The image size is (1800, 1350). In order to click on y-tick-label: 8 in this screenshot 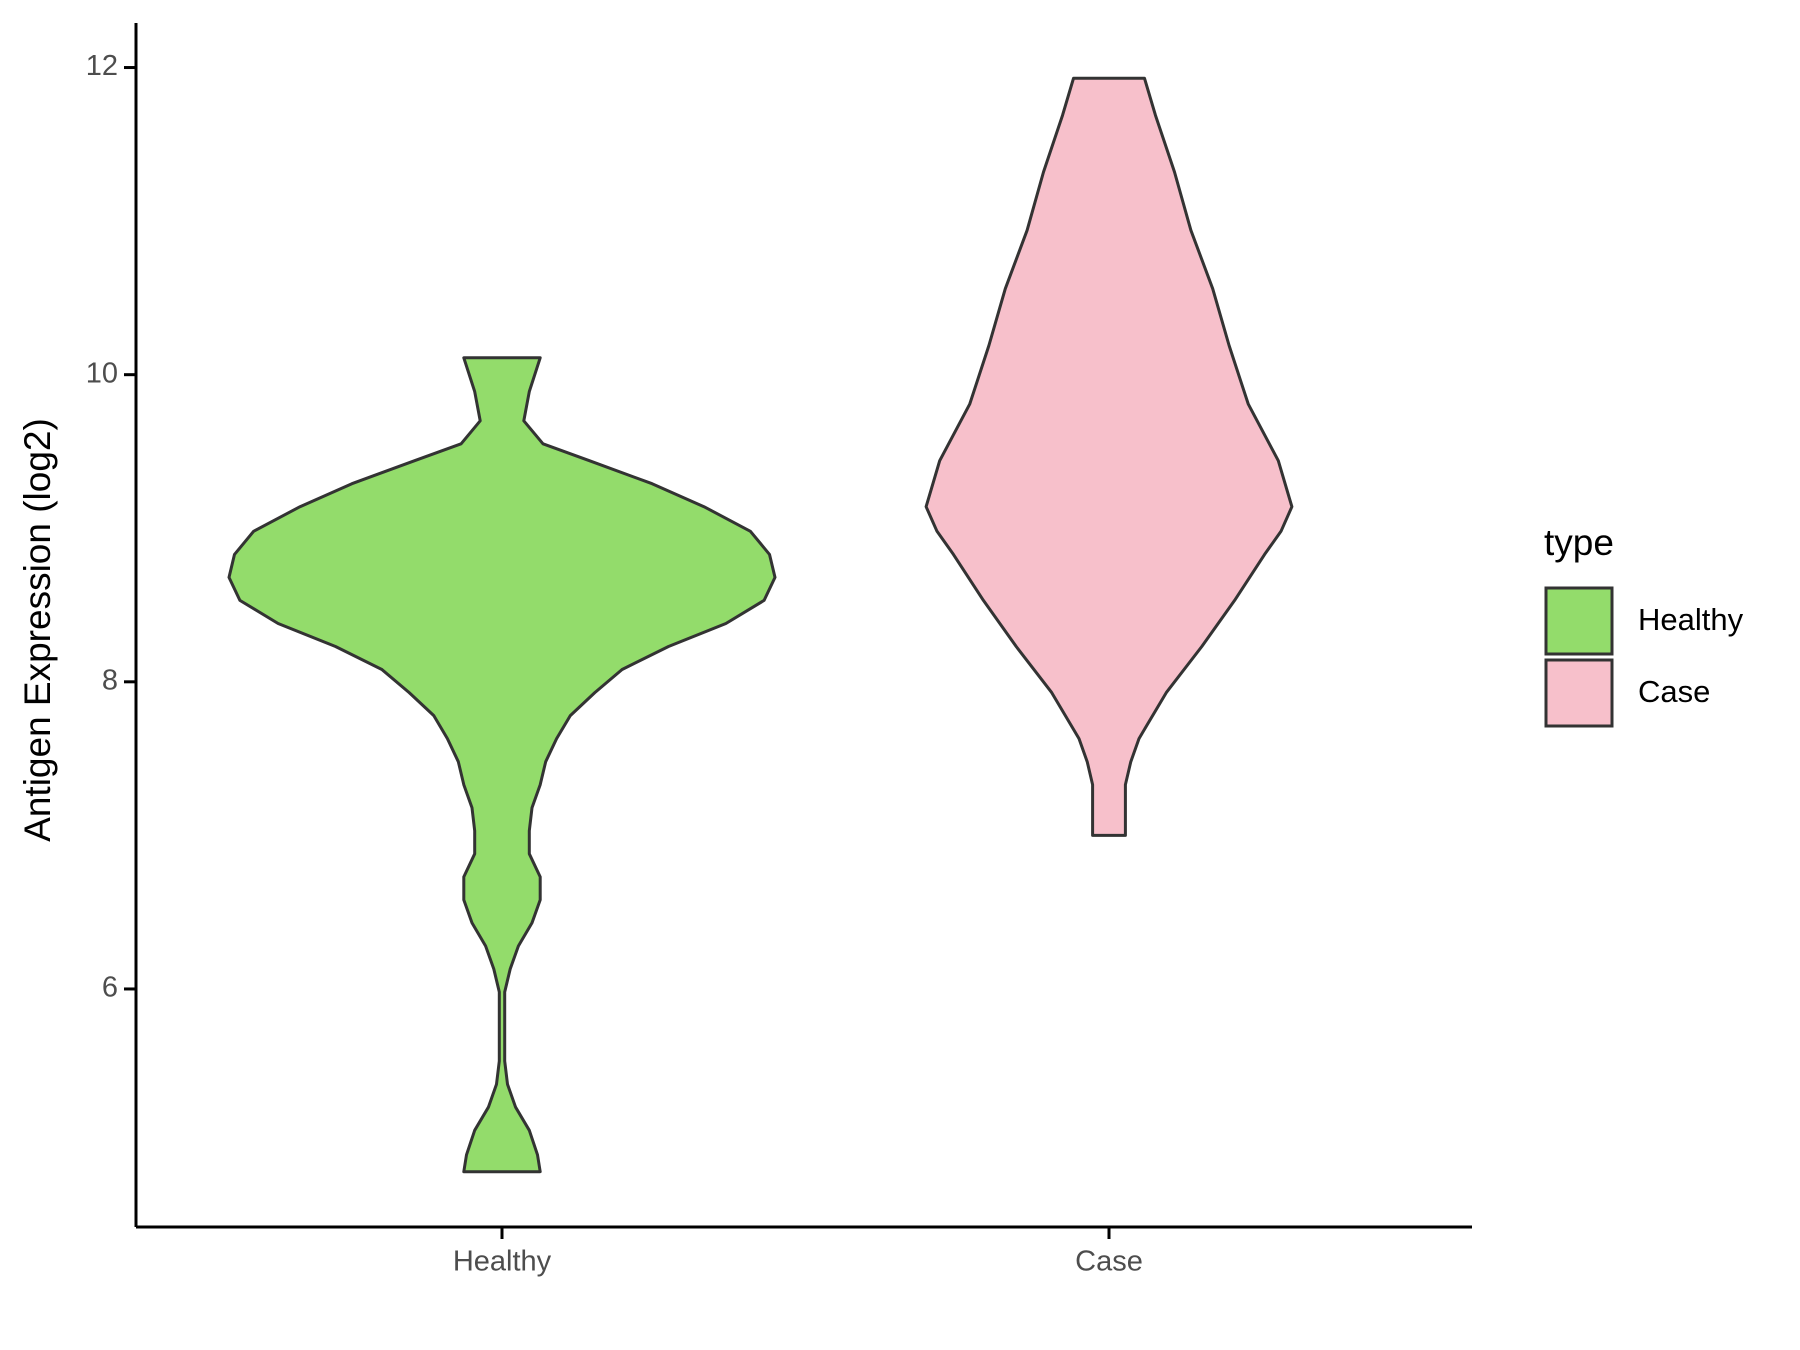, I will do `click(110, 680)`.